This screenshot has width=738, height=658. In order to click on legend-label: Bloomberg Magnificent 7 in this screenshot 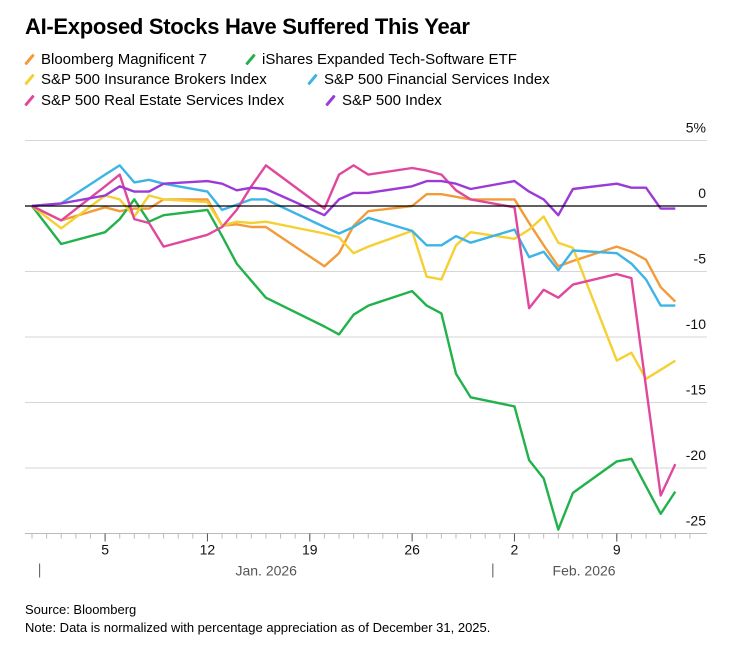, I will do `click(124, 59)`.